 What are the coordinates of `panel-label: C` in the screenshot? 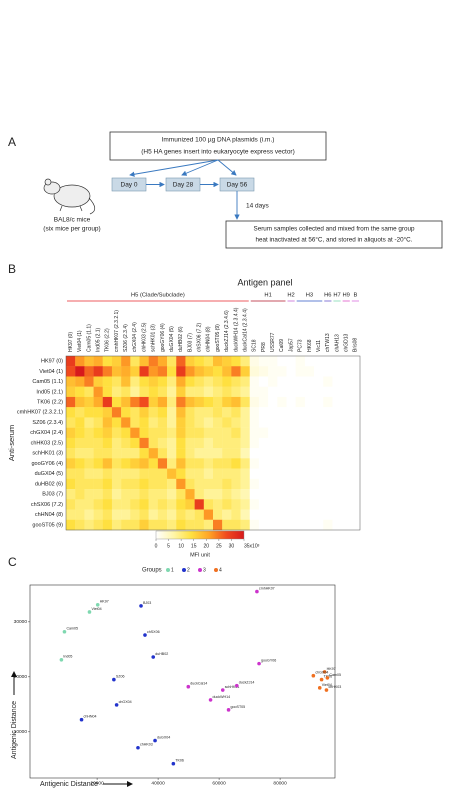 It's located at (12, 562).